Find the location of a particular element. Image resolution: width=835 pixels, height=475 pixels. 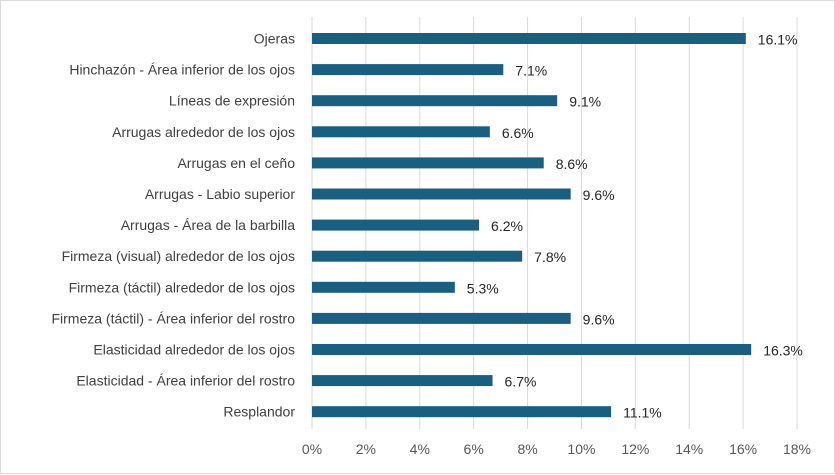

category-label: Arrugas en el ceño is located at coordinates (236, 163).